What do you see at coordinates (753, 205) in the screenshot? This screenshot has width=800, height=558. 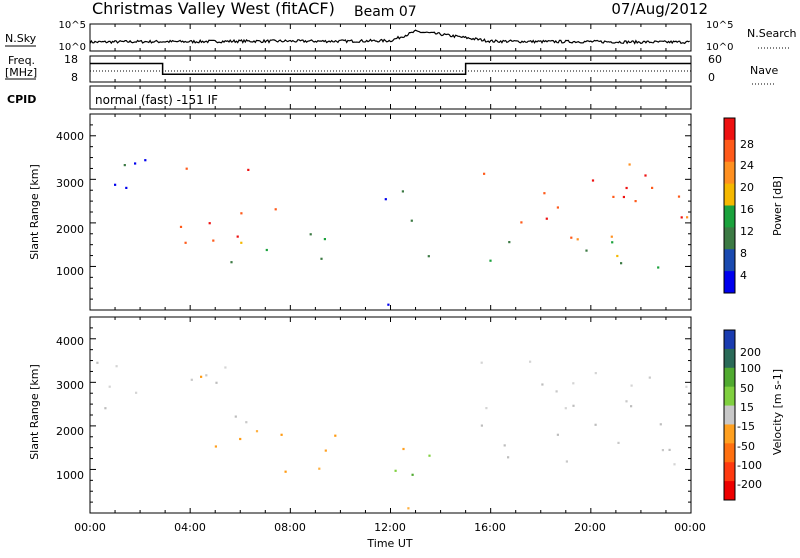 I see `power-colorbar: 28 24 20 16 12 8 4 Power [dB]` at bounding box center [753, 205].